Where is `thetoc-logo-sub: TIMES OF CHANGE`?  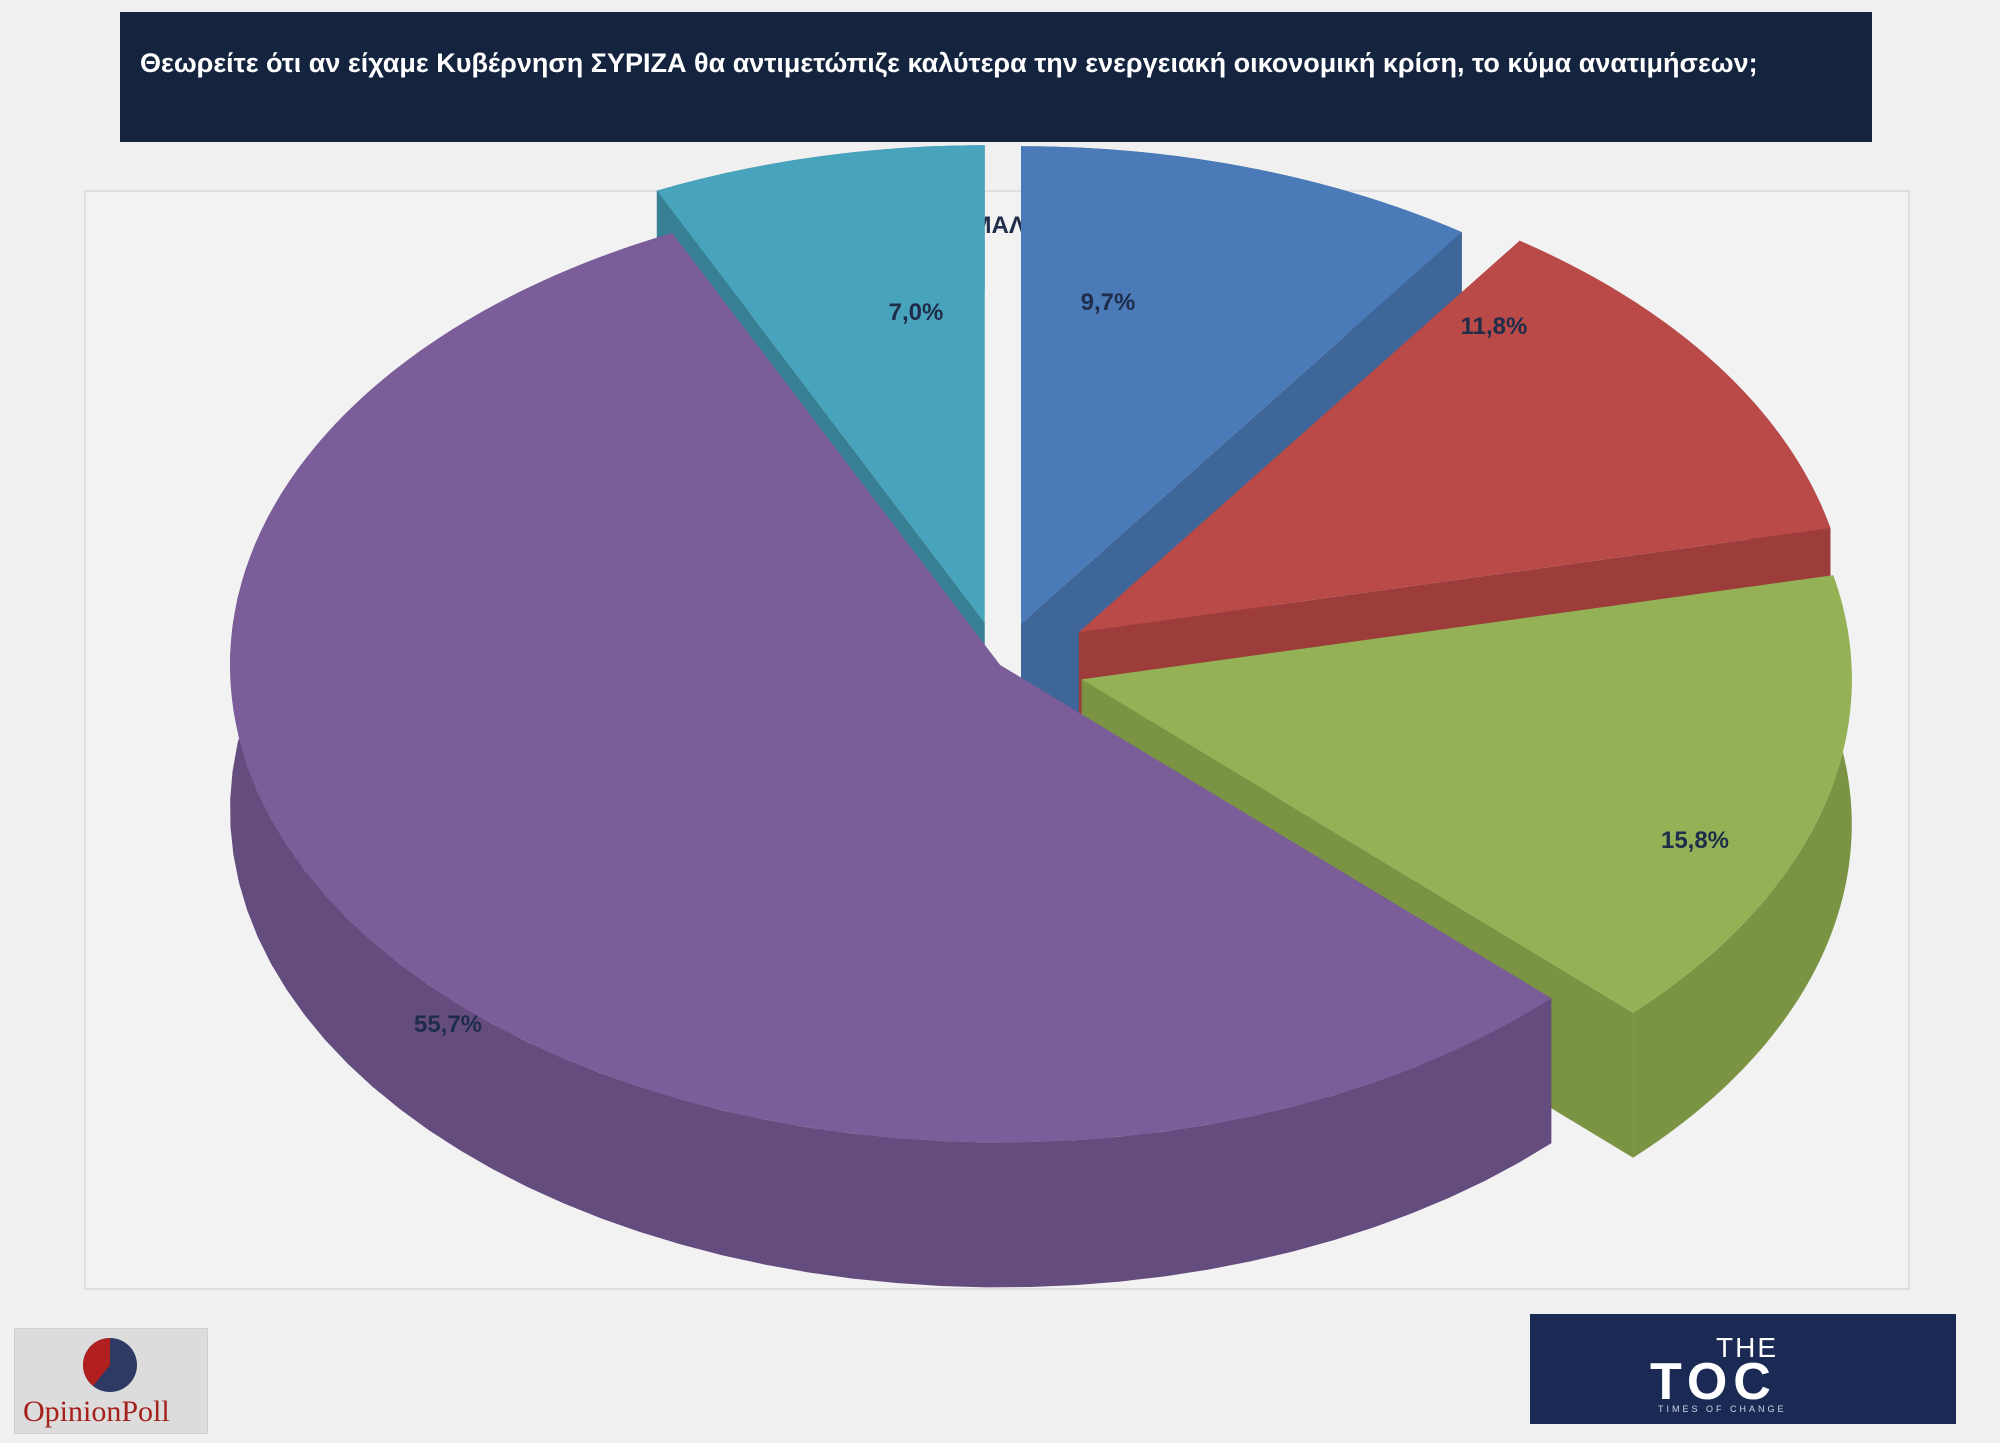
thetoc-logo-sub: TIMES OF CHANGE is located at coordinates (1722, 1409).